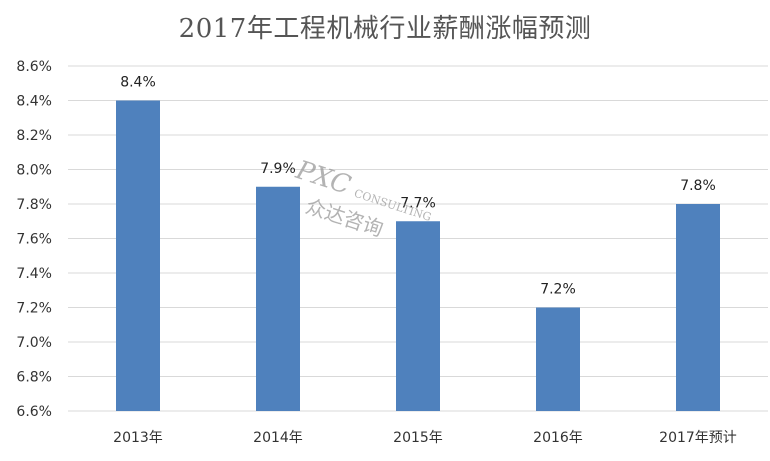  Describe the element at coordinates (385, 29) in the screenshot. I see `chart-title: 2017年工程机械行业薪酬涨幅预测` at that location.